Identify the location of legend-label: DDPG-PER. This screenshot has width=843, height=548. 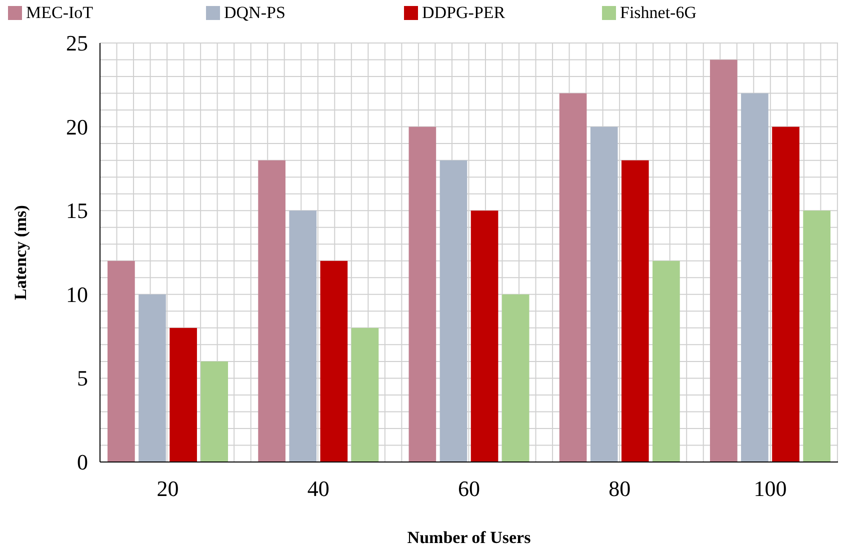
(464, 12).